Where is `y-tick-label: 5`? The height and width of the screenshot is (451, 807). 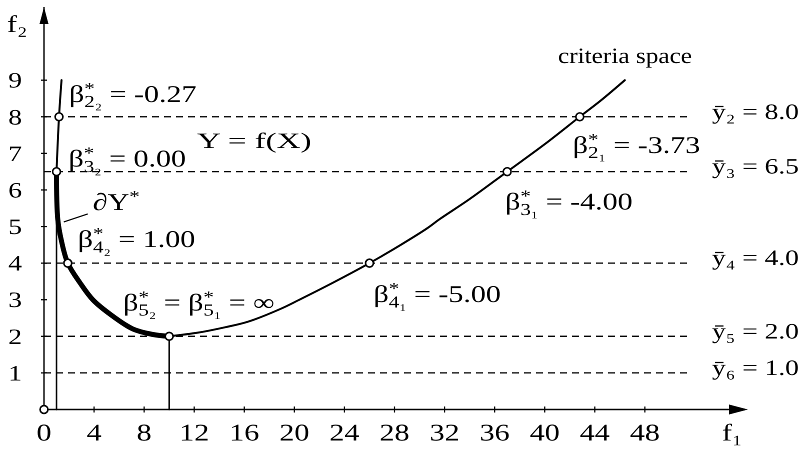
y-tick-label: 5 is located at coordinates (15, 227).